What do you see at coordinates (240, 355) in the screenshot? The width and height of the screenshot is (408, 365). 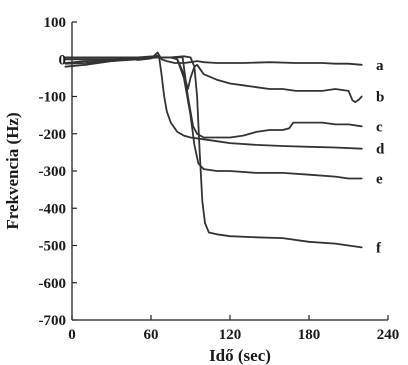 I see `x-axis-label: Idő (sec)` at bounding box center [240, 355].